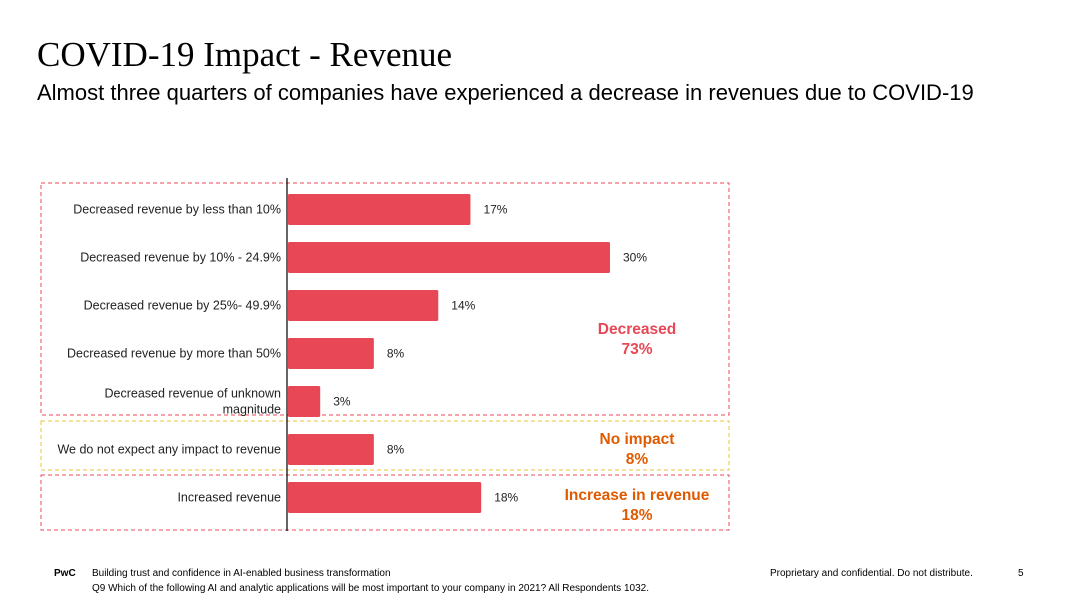 The image size is (1080, 608). What do you see at coordinates (182, 306) in the screenshot?
I see `category-label: Decreased revenue by 25%- 49.9%` at bounding box center [182, 306].